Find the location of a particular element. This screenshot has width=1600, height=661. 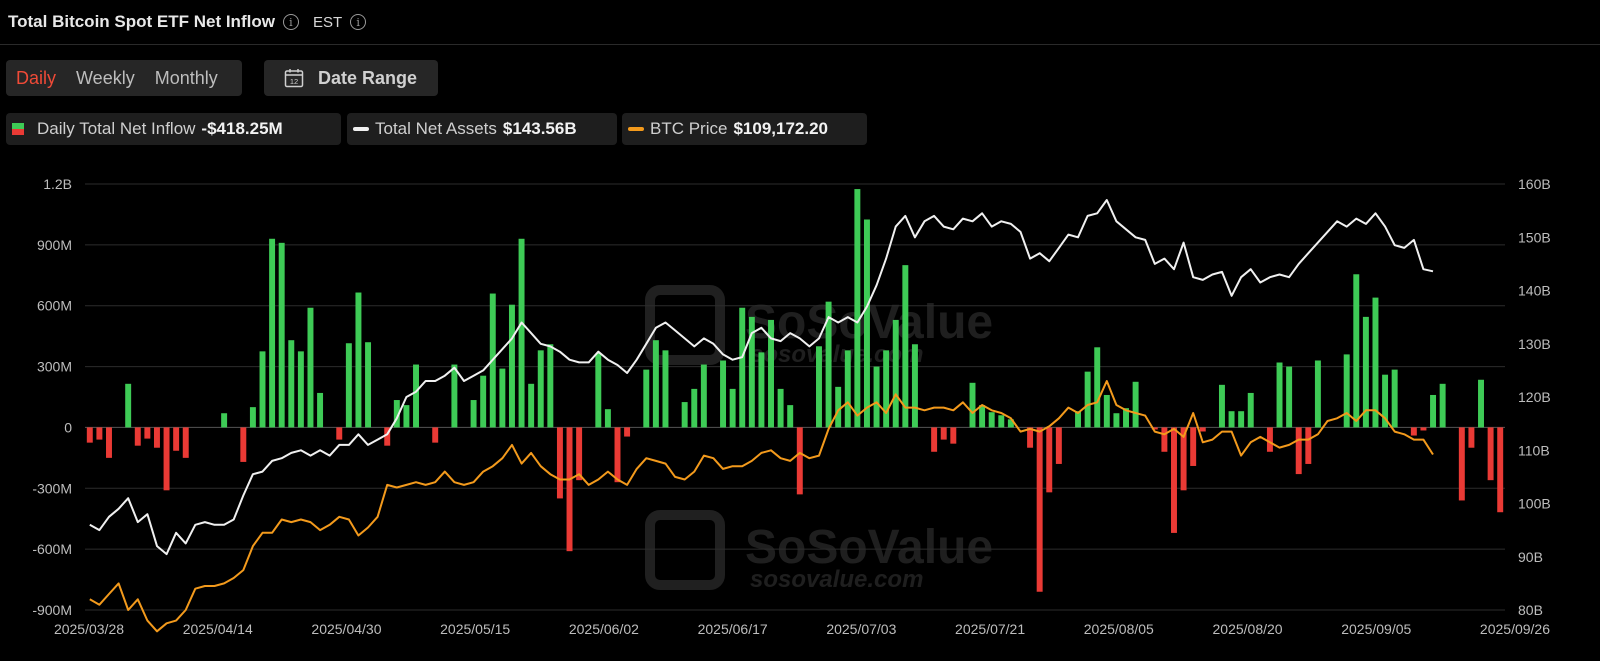

y-left-tick-label: 1.2B is located at coordinates (57, 184).